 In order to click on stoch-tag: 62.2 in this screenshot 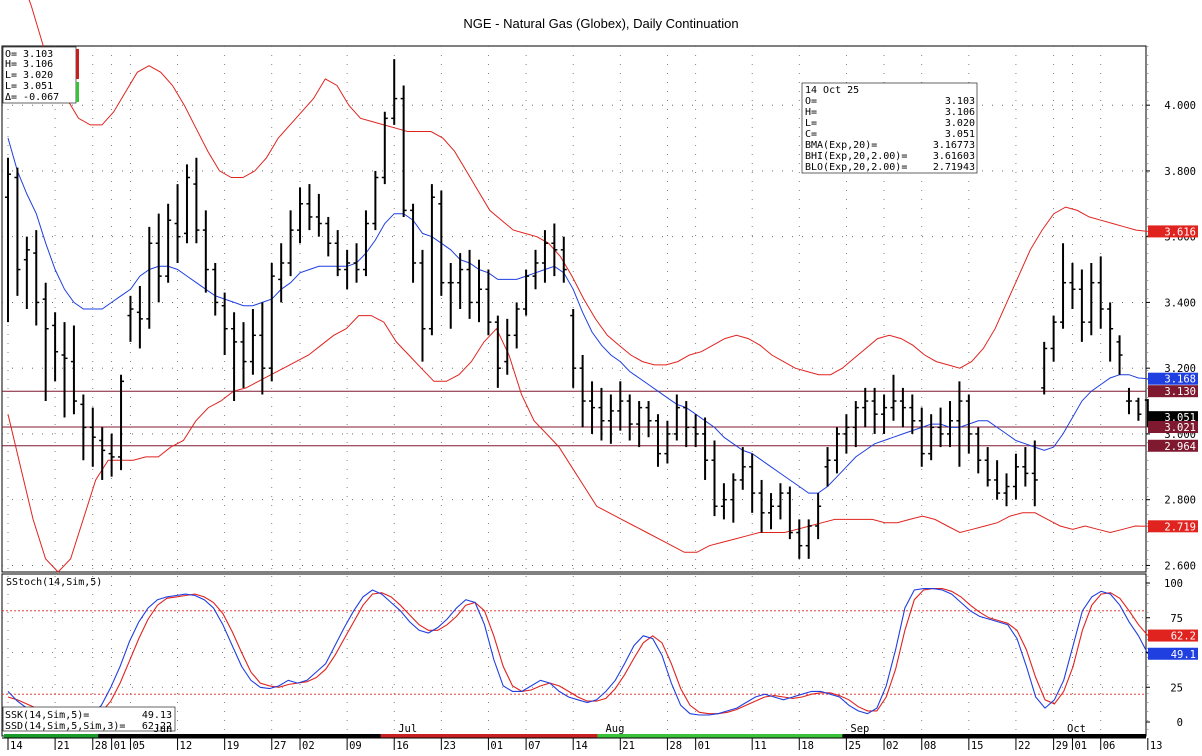, I will do `click(1173, 636)`.